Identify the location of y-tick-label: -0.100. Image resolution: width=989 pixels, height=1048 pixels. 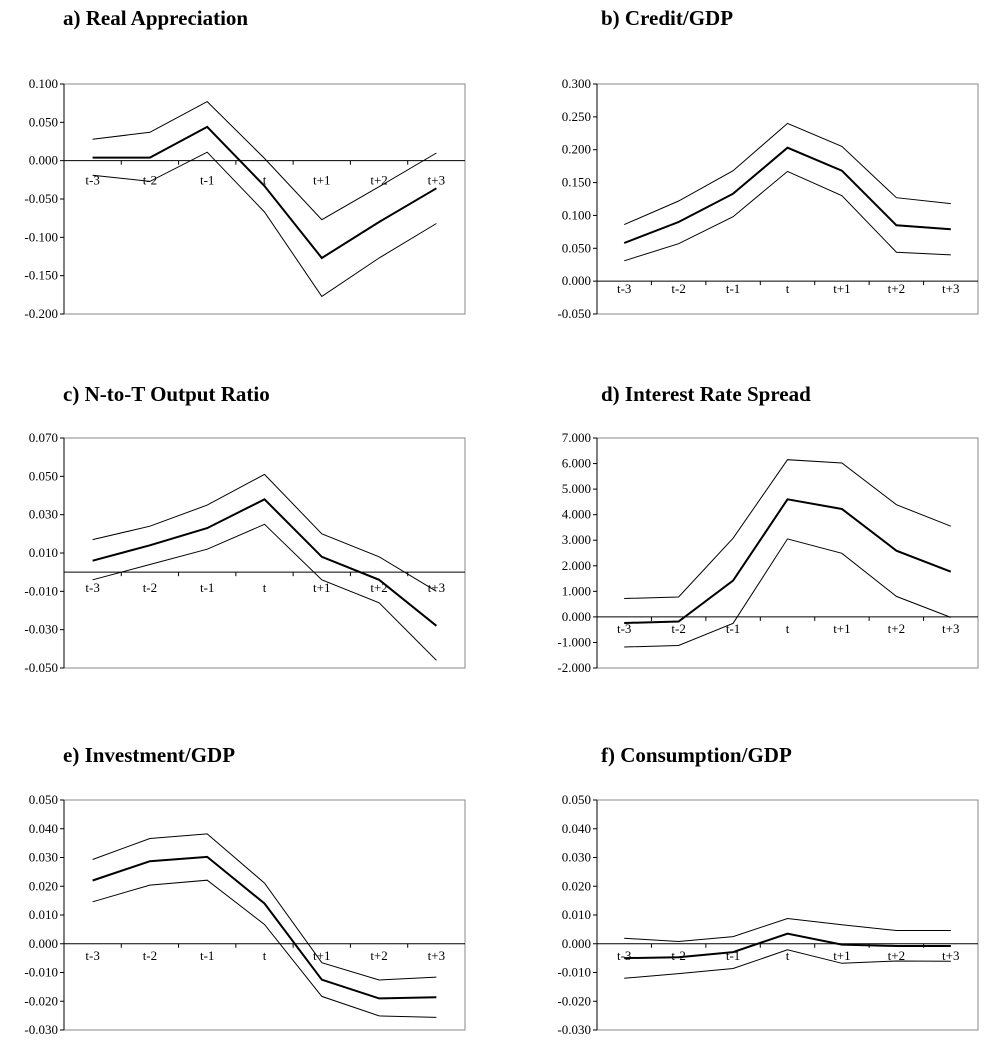
(41, 236).